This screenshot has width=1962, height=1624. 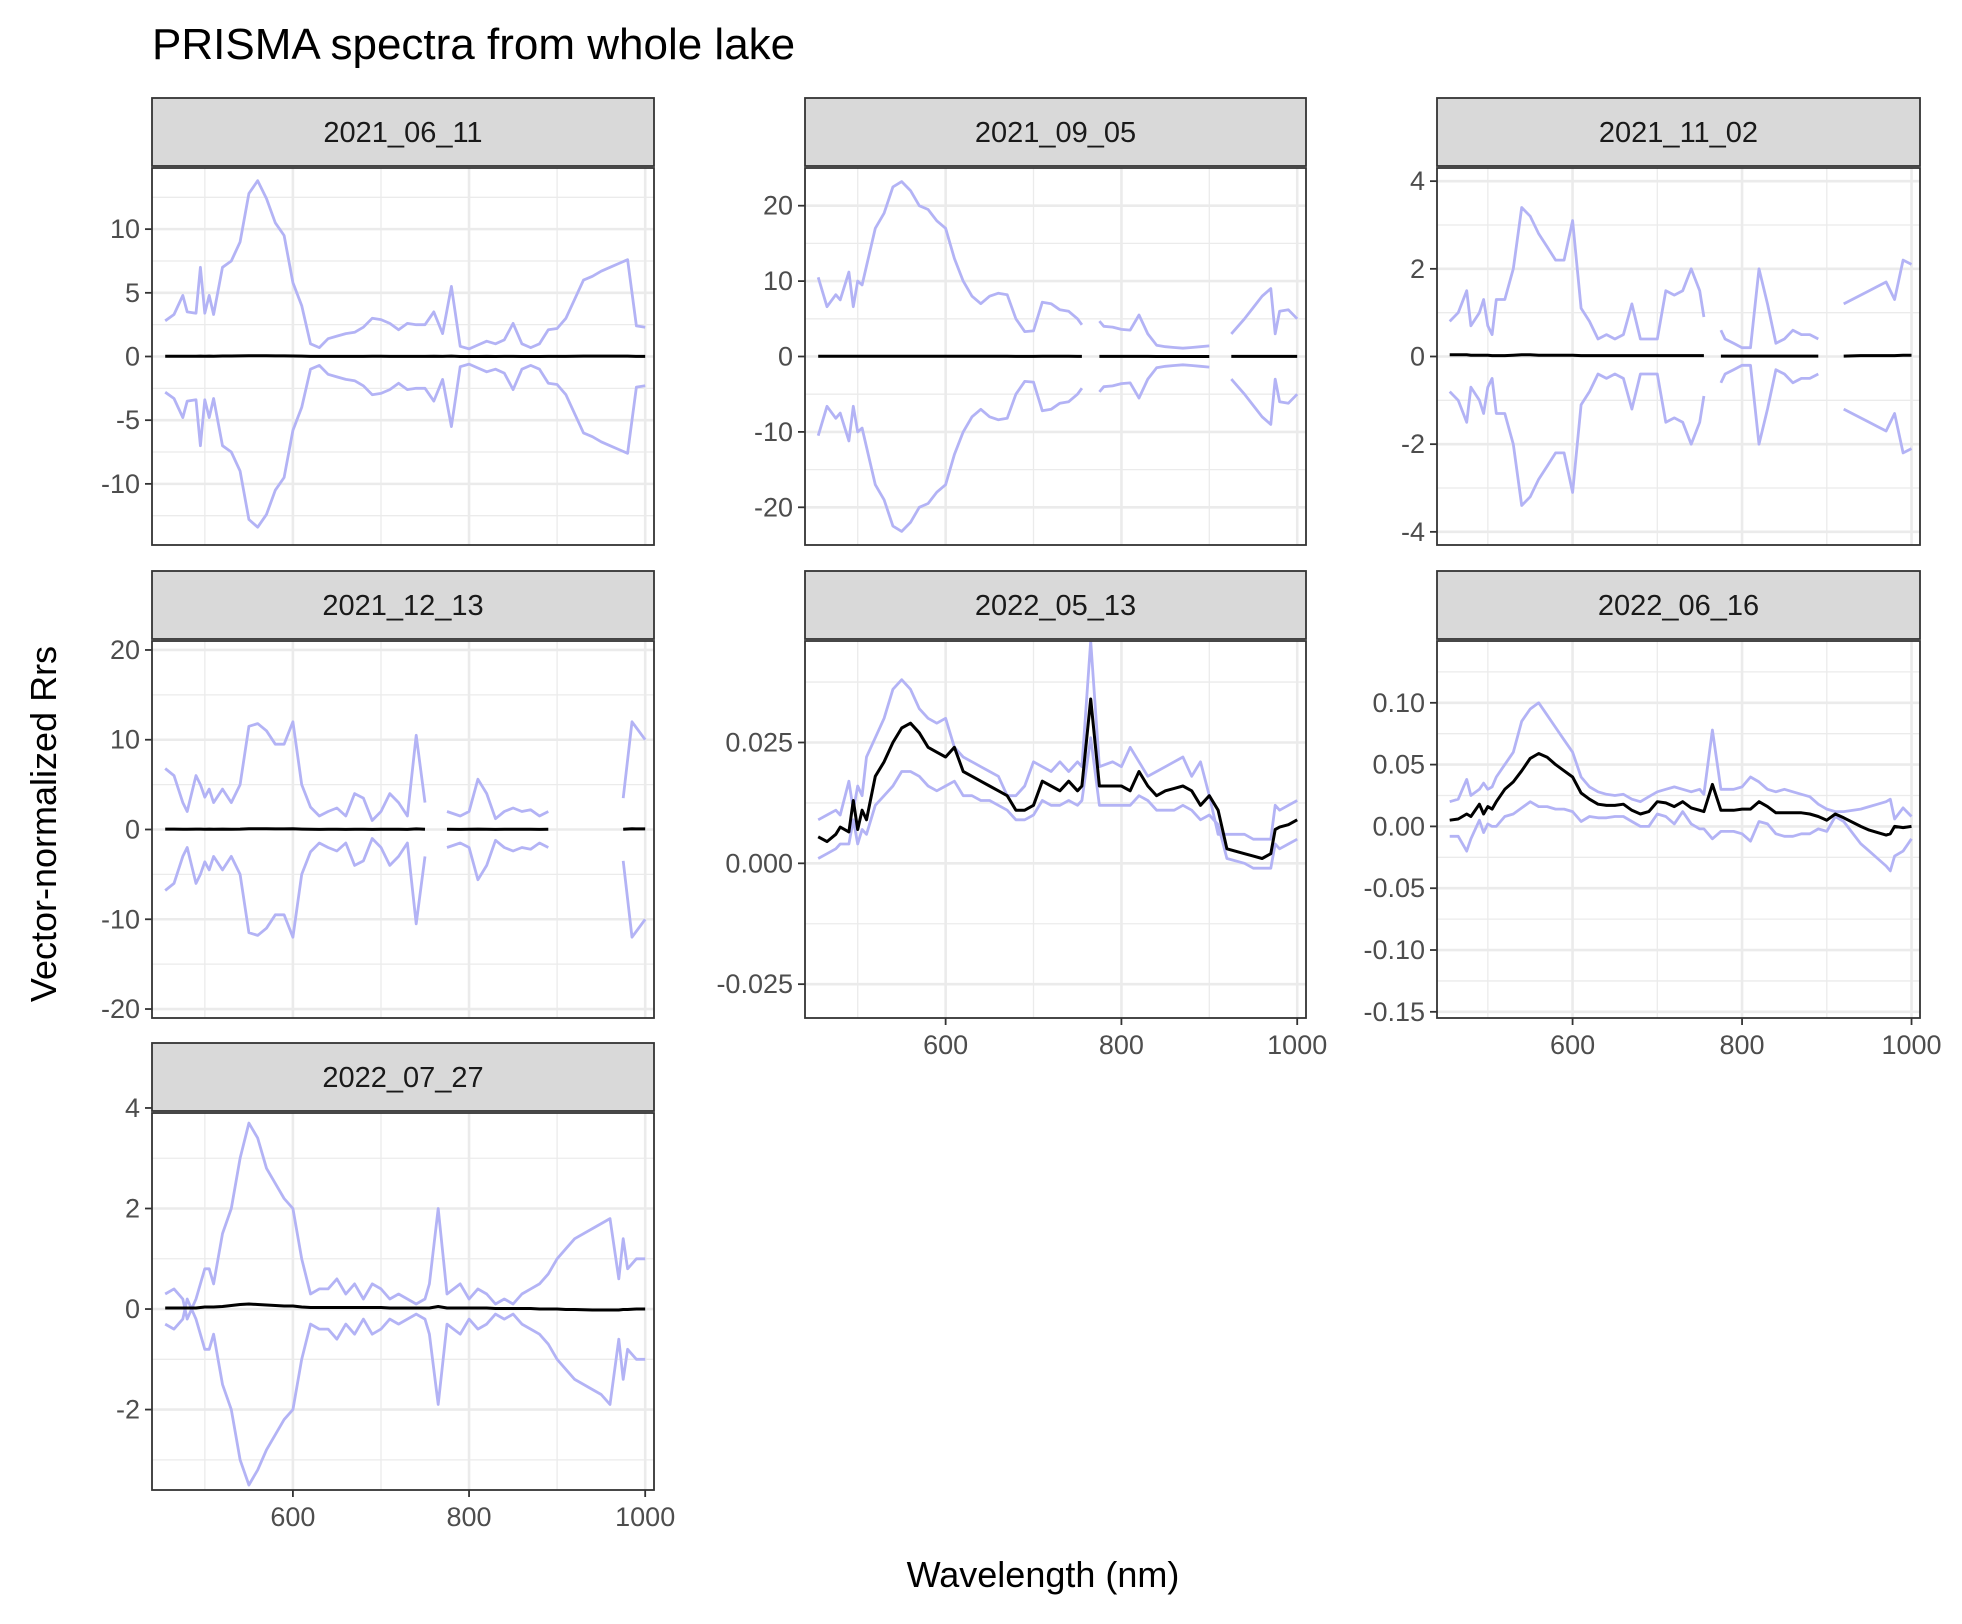 I want to click on y-tick-label: 0.025, so click(x=759, y=743).